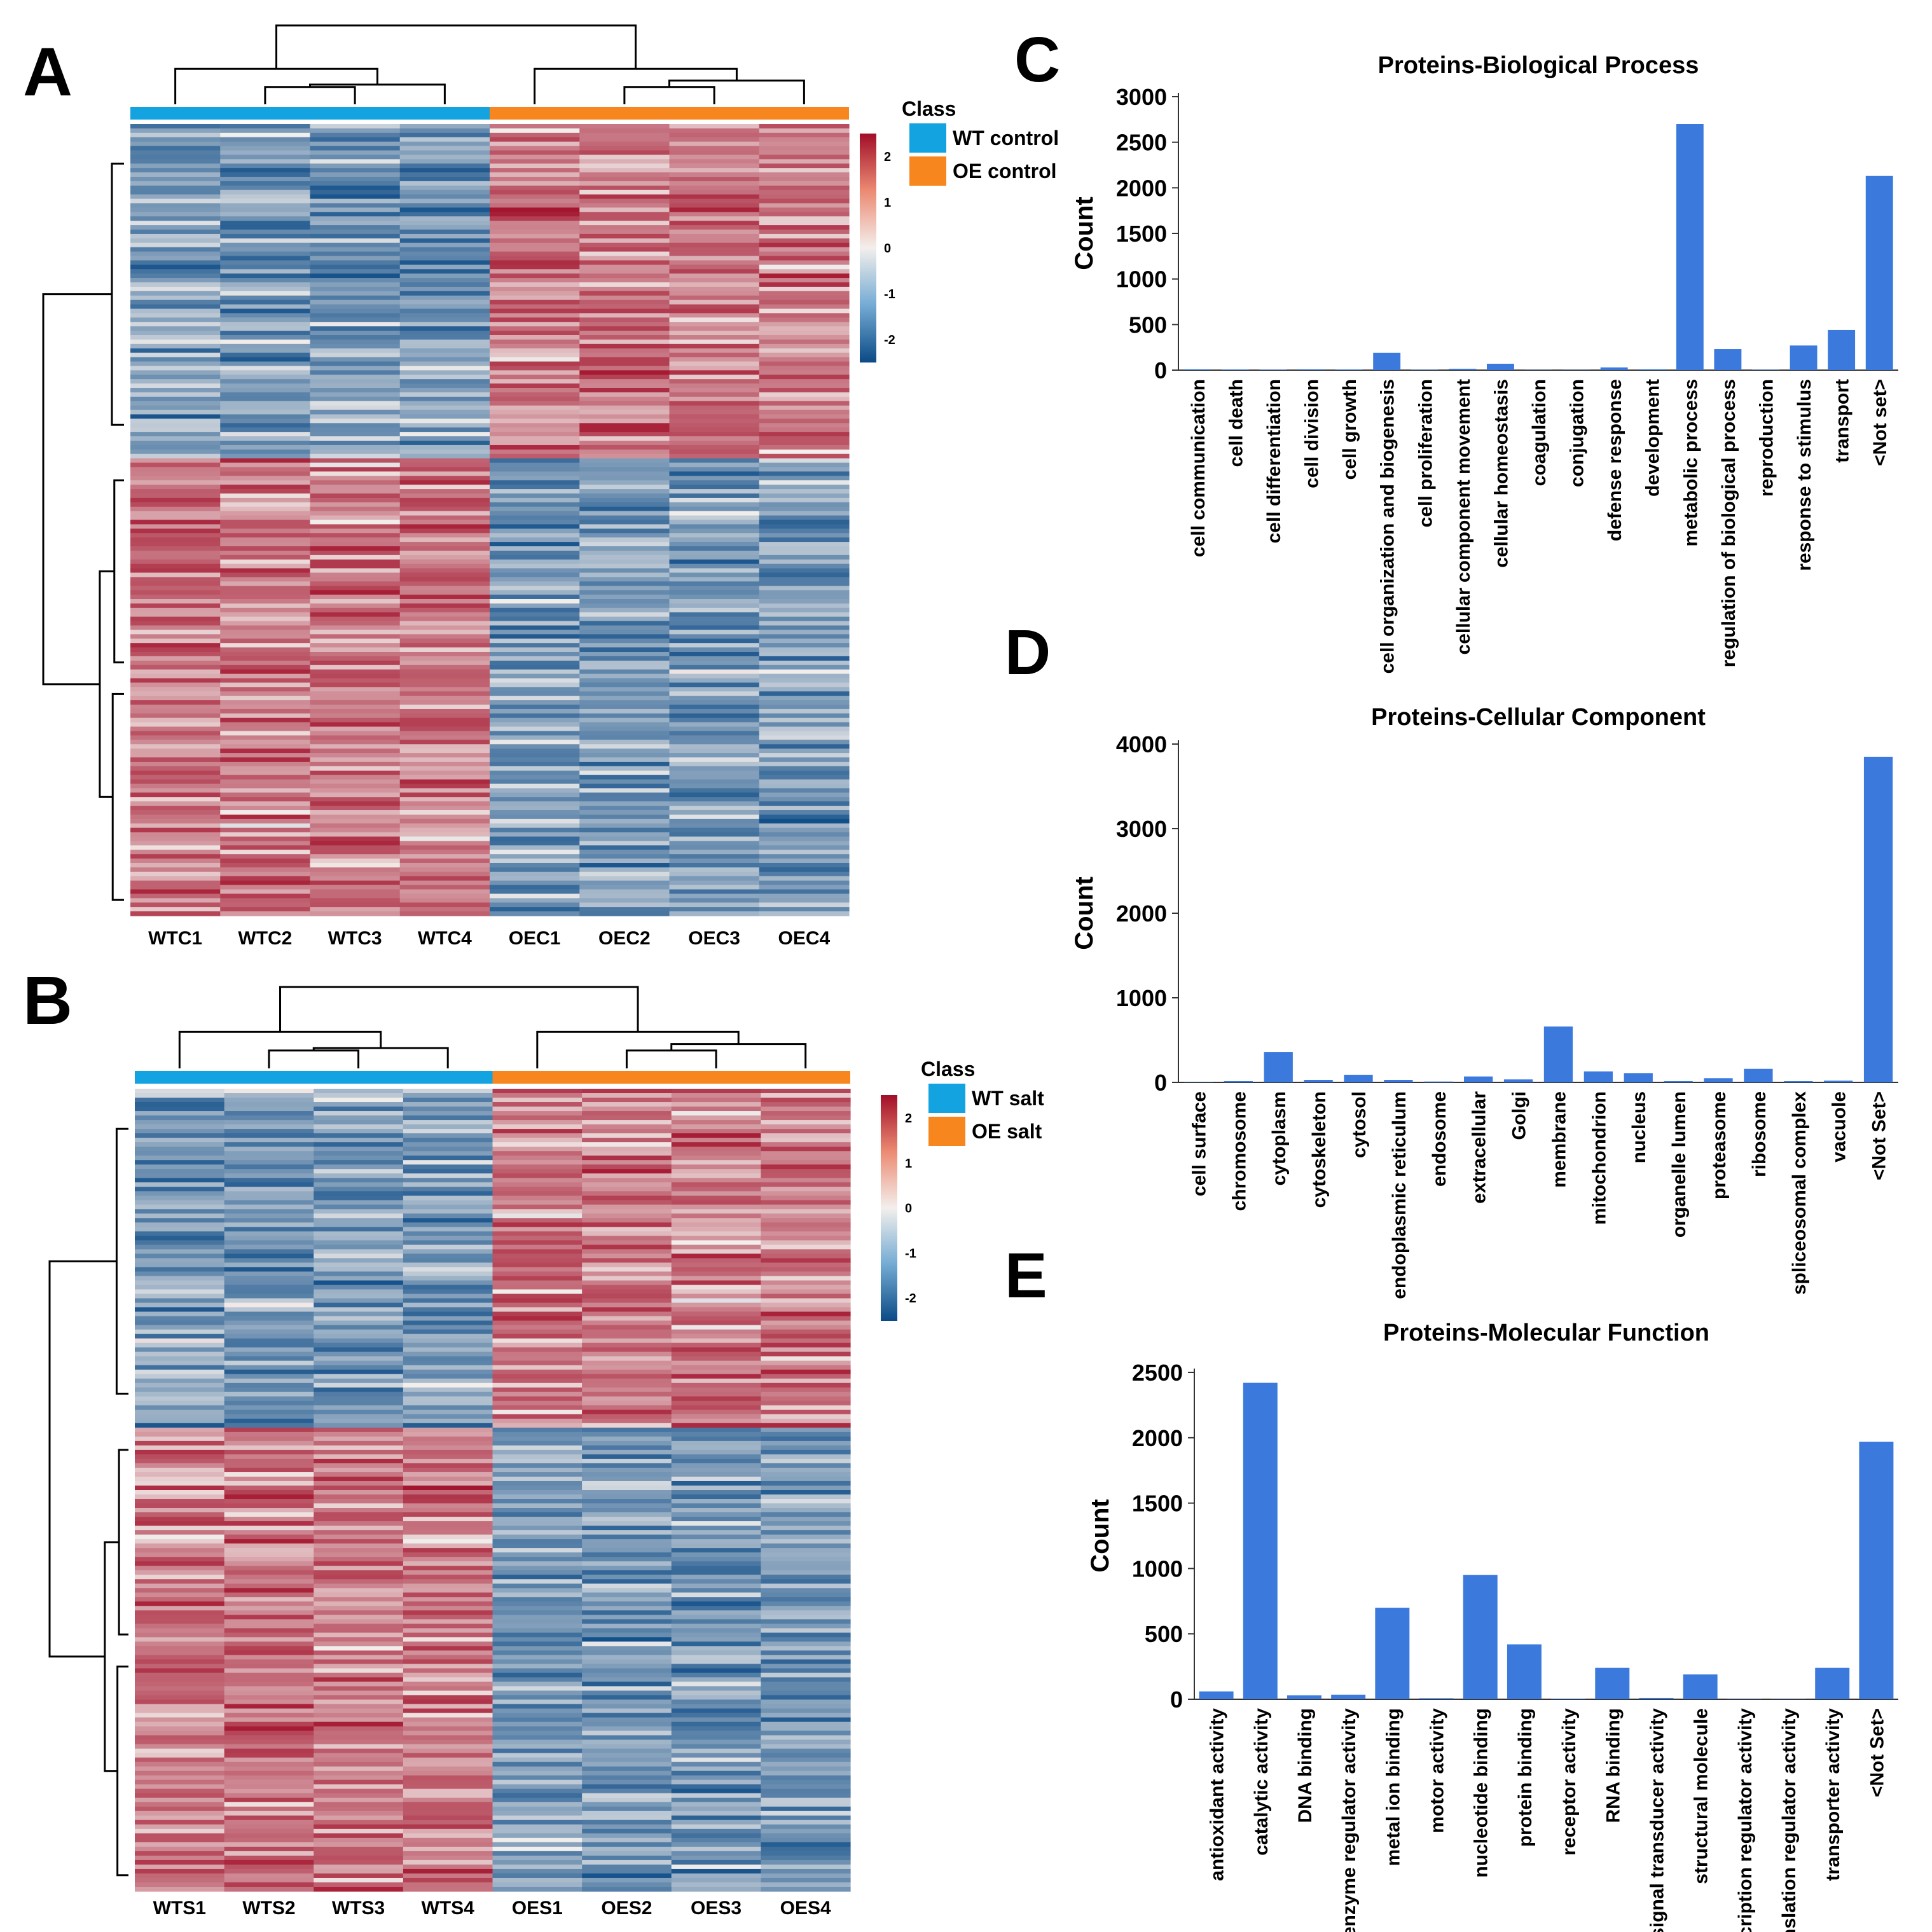 The image size is (1932, 1932). What do you see at coordinates (910, 1253) in the screenshot?
I see `colorscale-tick: -1` at bounding box center [910, 1253].